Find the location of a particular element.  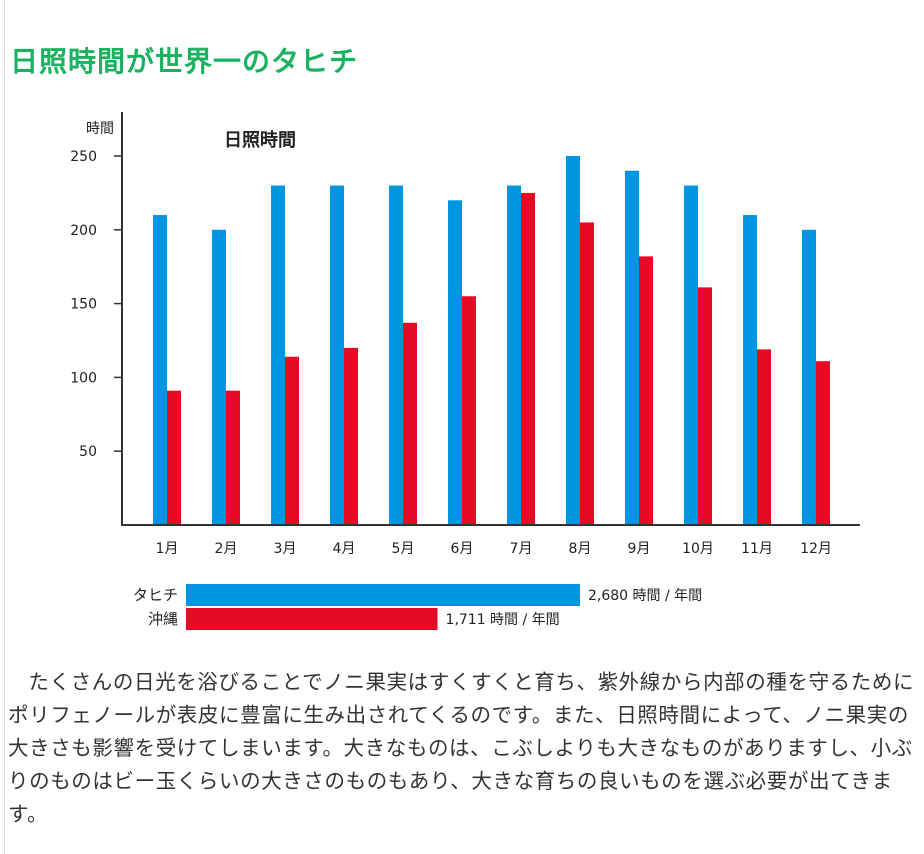

x-axis-labels: 1月 2月 3月 4月 5月 6月 7月 8月 9月 10月 11月 12月 is located at coordinates (494, 549).